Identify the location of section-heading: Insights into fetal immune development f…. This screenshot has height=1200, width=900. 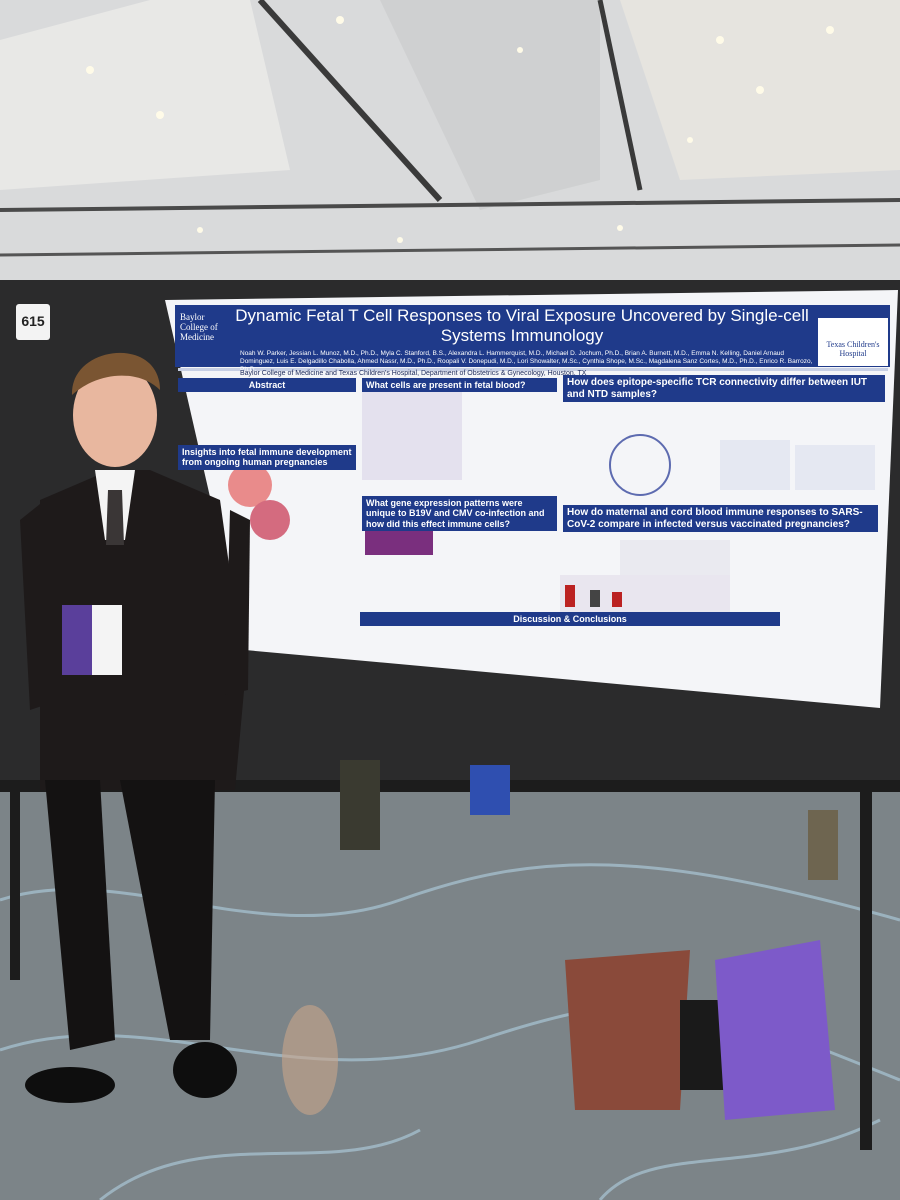
(267, 457).